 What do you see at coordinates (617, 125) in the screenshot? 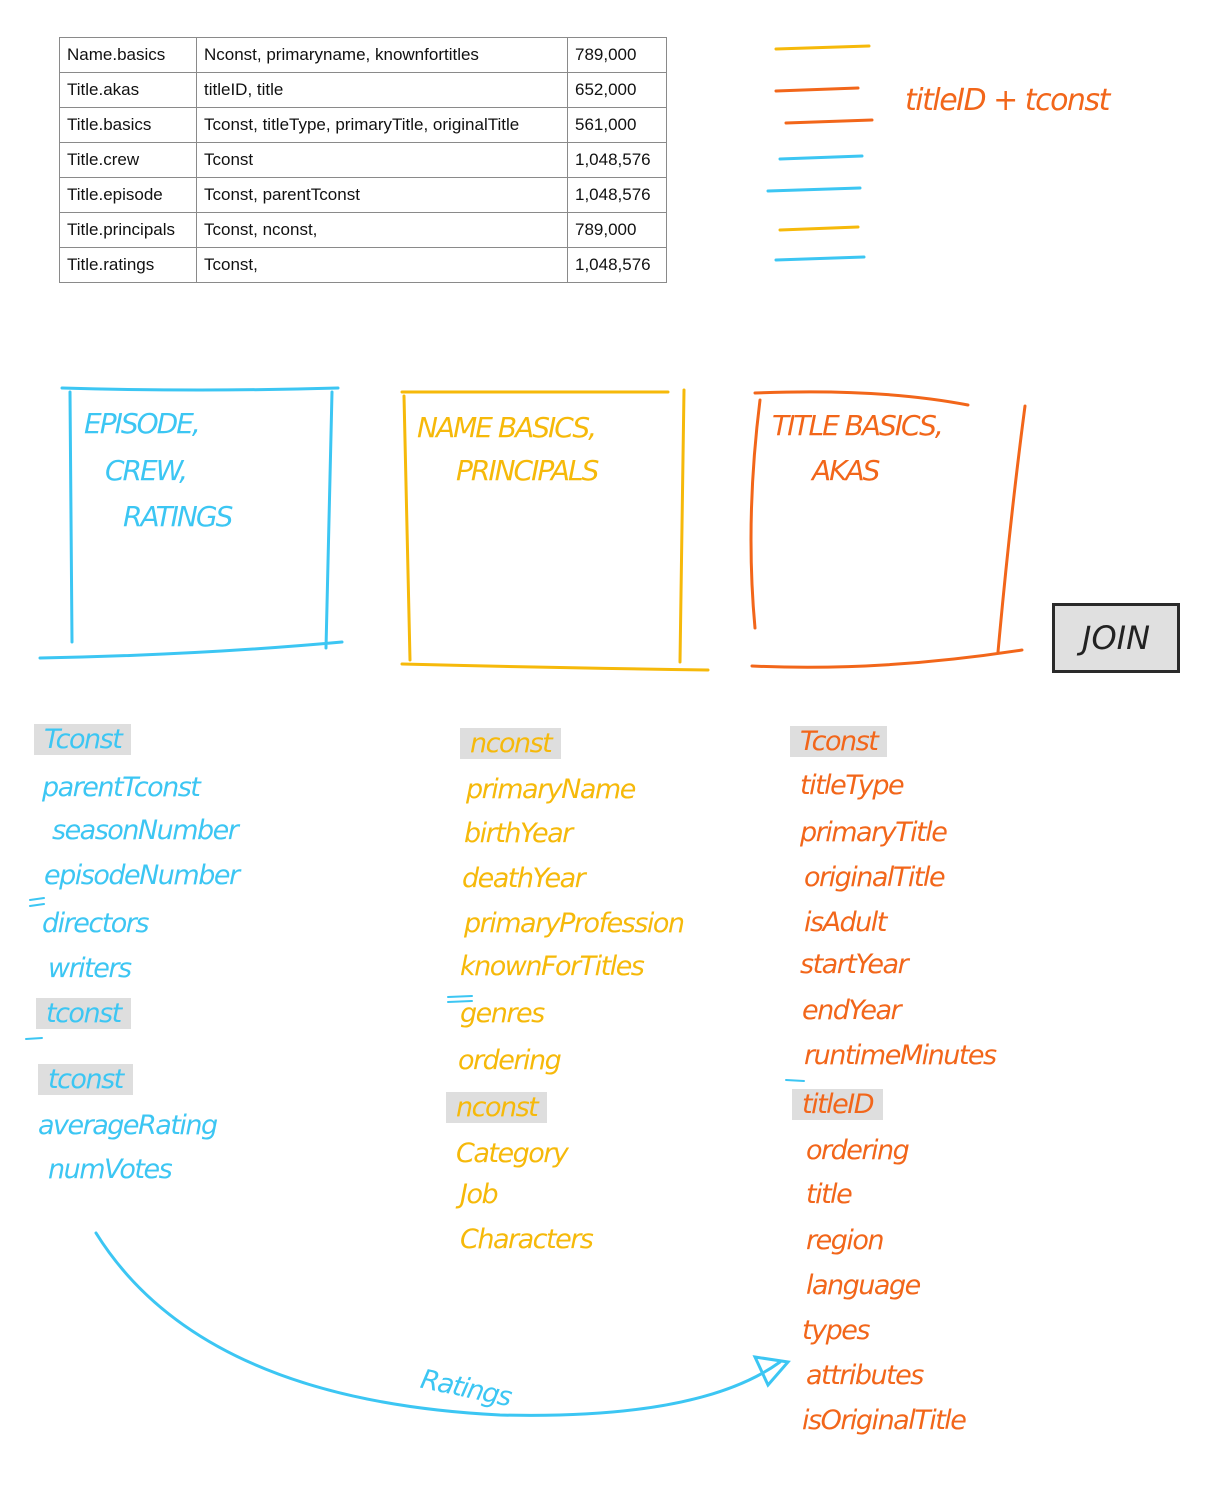
I see `table-rows-cell: 561,000` at bounding box center [617, 125].